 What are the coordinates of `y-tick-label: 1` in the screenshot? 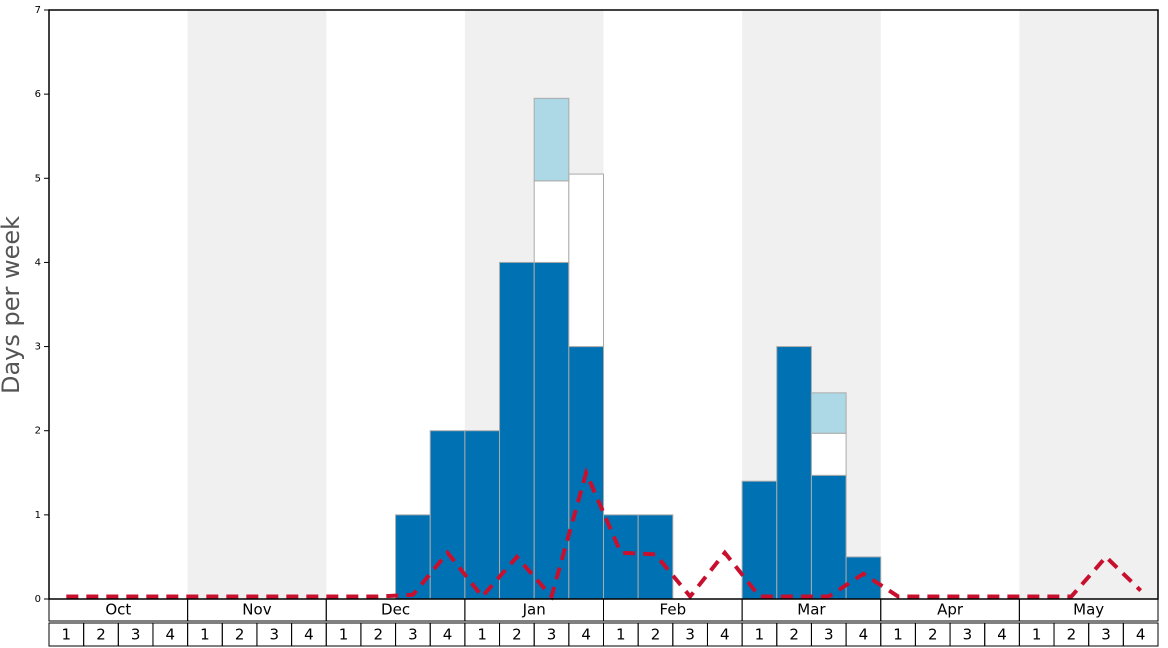 It's located at (38, 515).